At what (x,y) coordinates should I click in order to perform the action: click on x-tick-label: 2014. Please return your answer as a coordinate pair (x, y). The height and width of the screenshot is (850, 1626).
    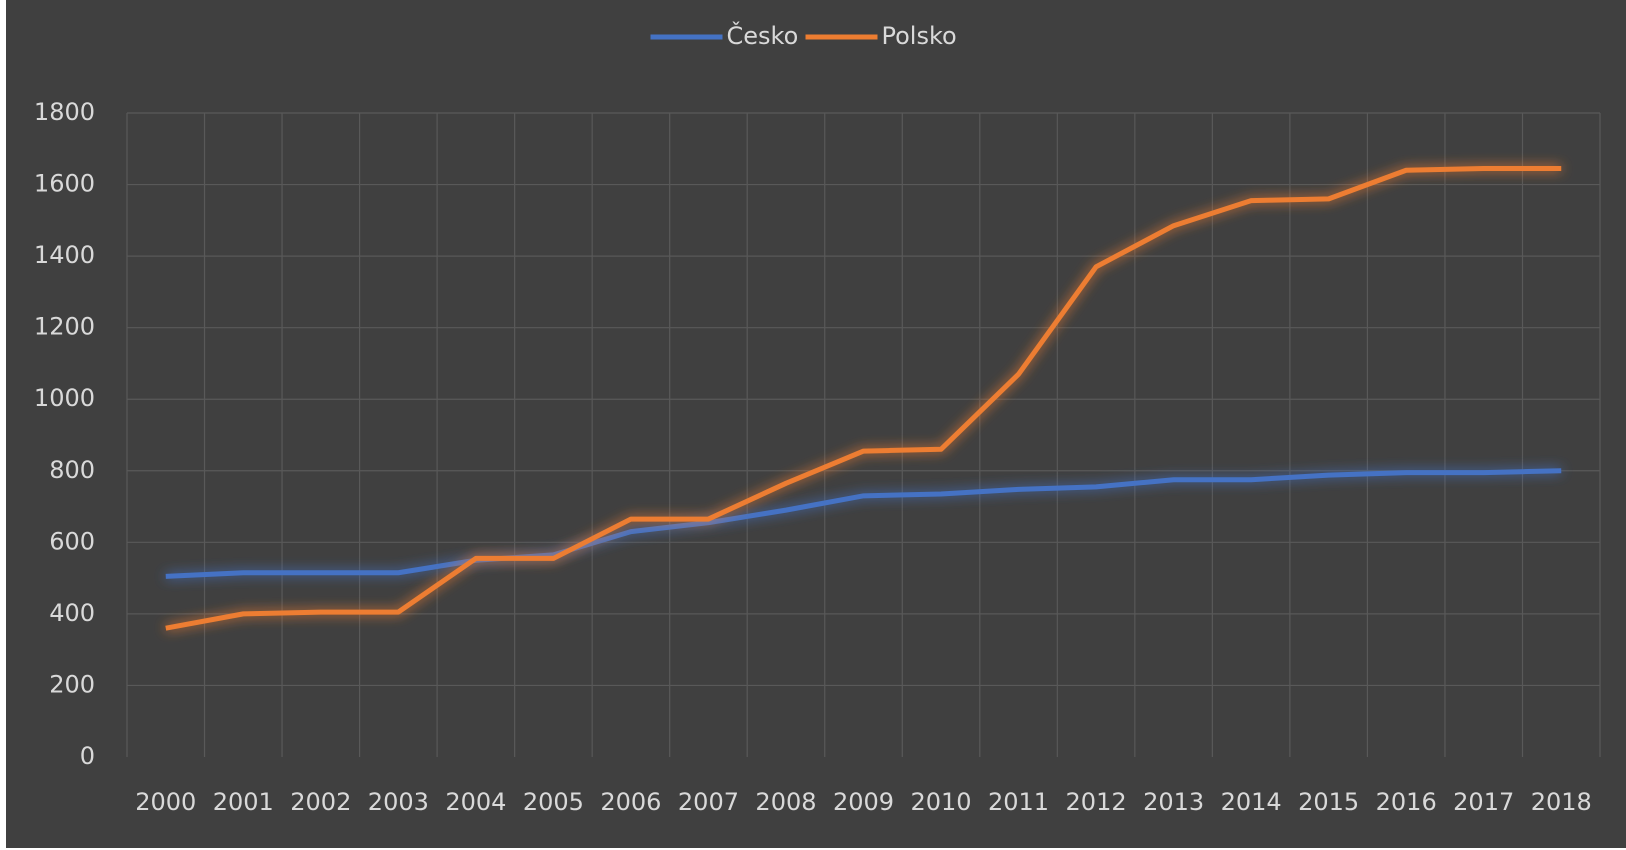
    Looking at the image, I should click on (1251, 802).